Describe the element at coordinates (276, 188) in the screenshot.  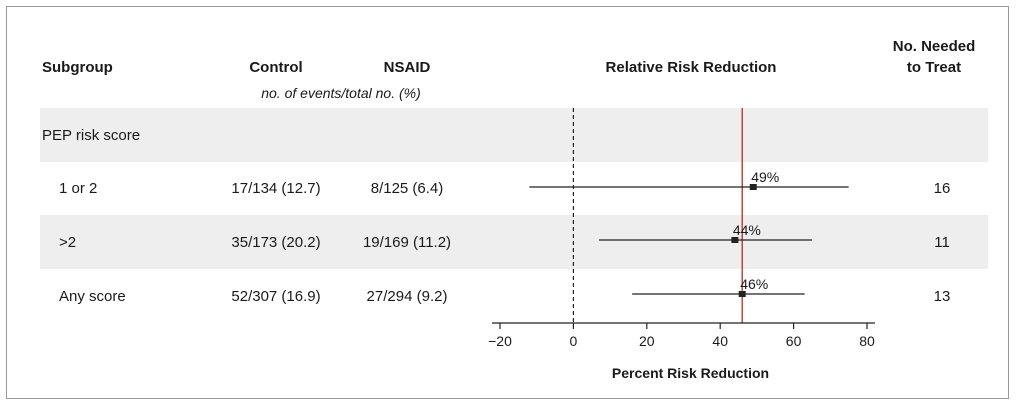
I see `row-1-control: 17/134 (12.7)` at that location.